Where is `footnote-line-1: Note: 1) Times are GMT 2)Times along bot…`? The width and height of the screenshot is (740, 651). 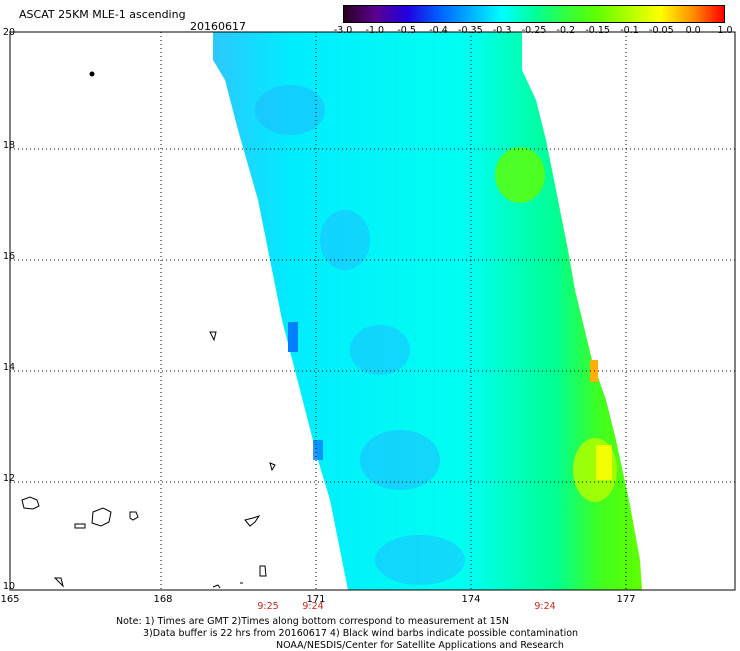
footnote-line-1: Note: 1) Times are GMT 2)Times along bot… is located at coordinates (312, 621).